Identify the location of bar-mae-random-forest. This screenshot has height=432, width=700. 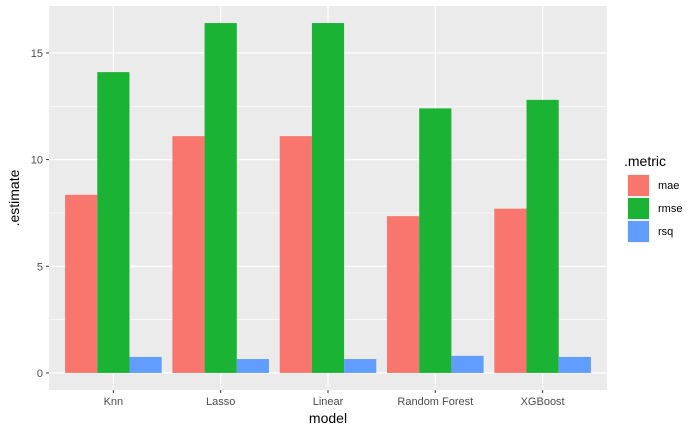
(403, 294).